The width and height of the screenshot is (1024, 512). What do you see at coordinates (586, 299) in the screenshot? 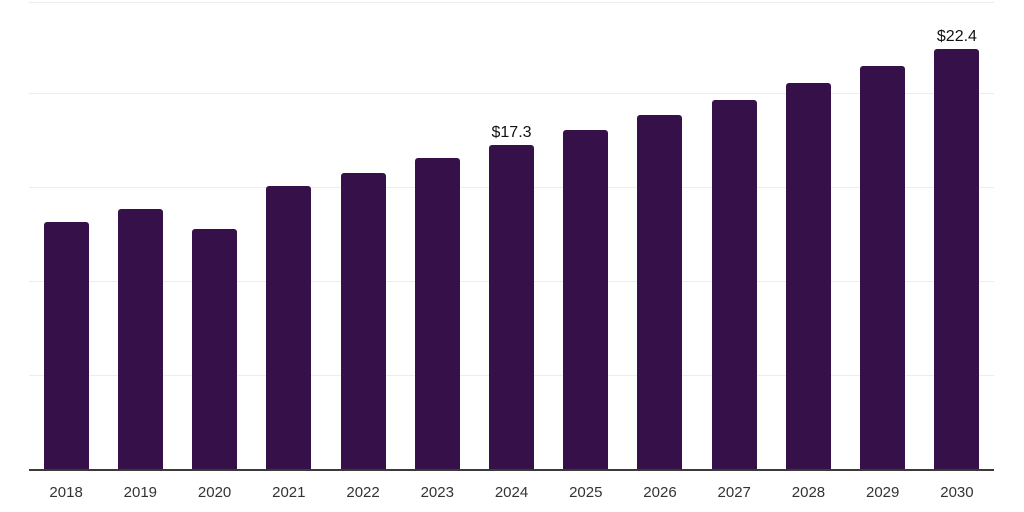
I see `bar-2025` at bounding box center [586, 299].